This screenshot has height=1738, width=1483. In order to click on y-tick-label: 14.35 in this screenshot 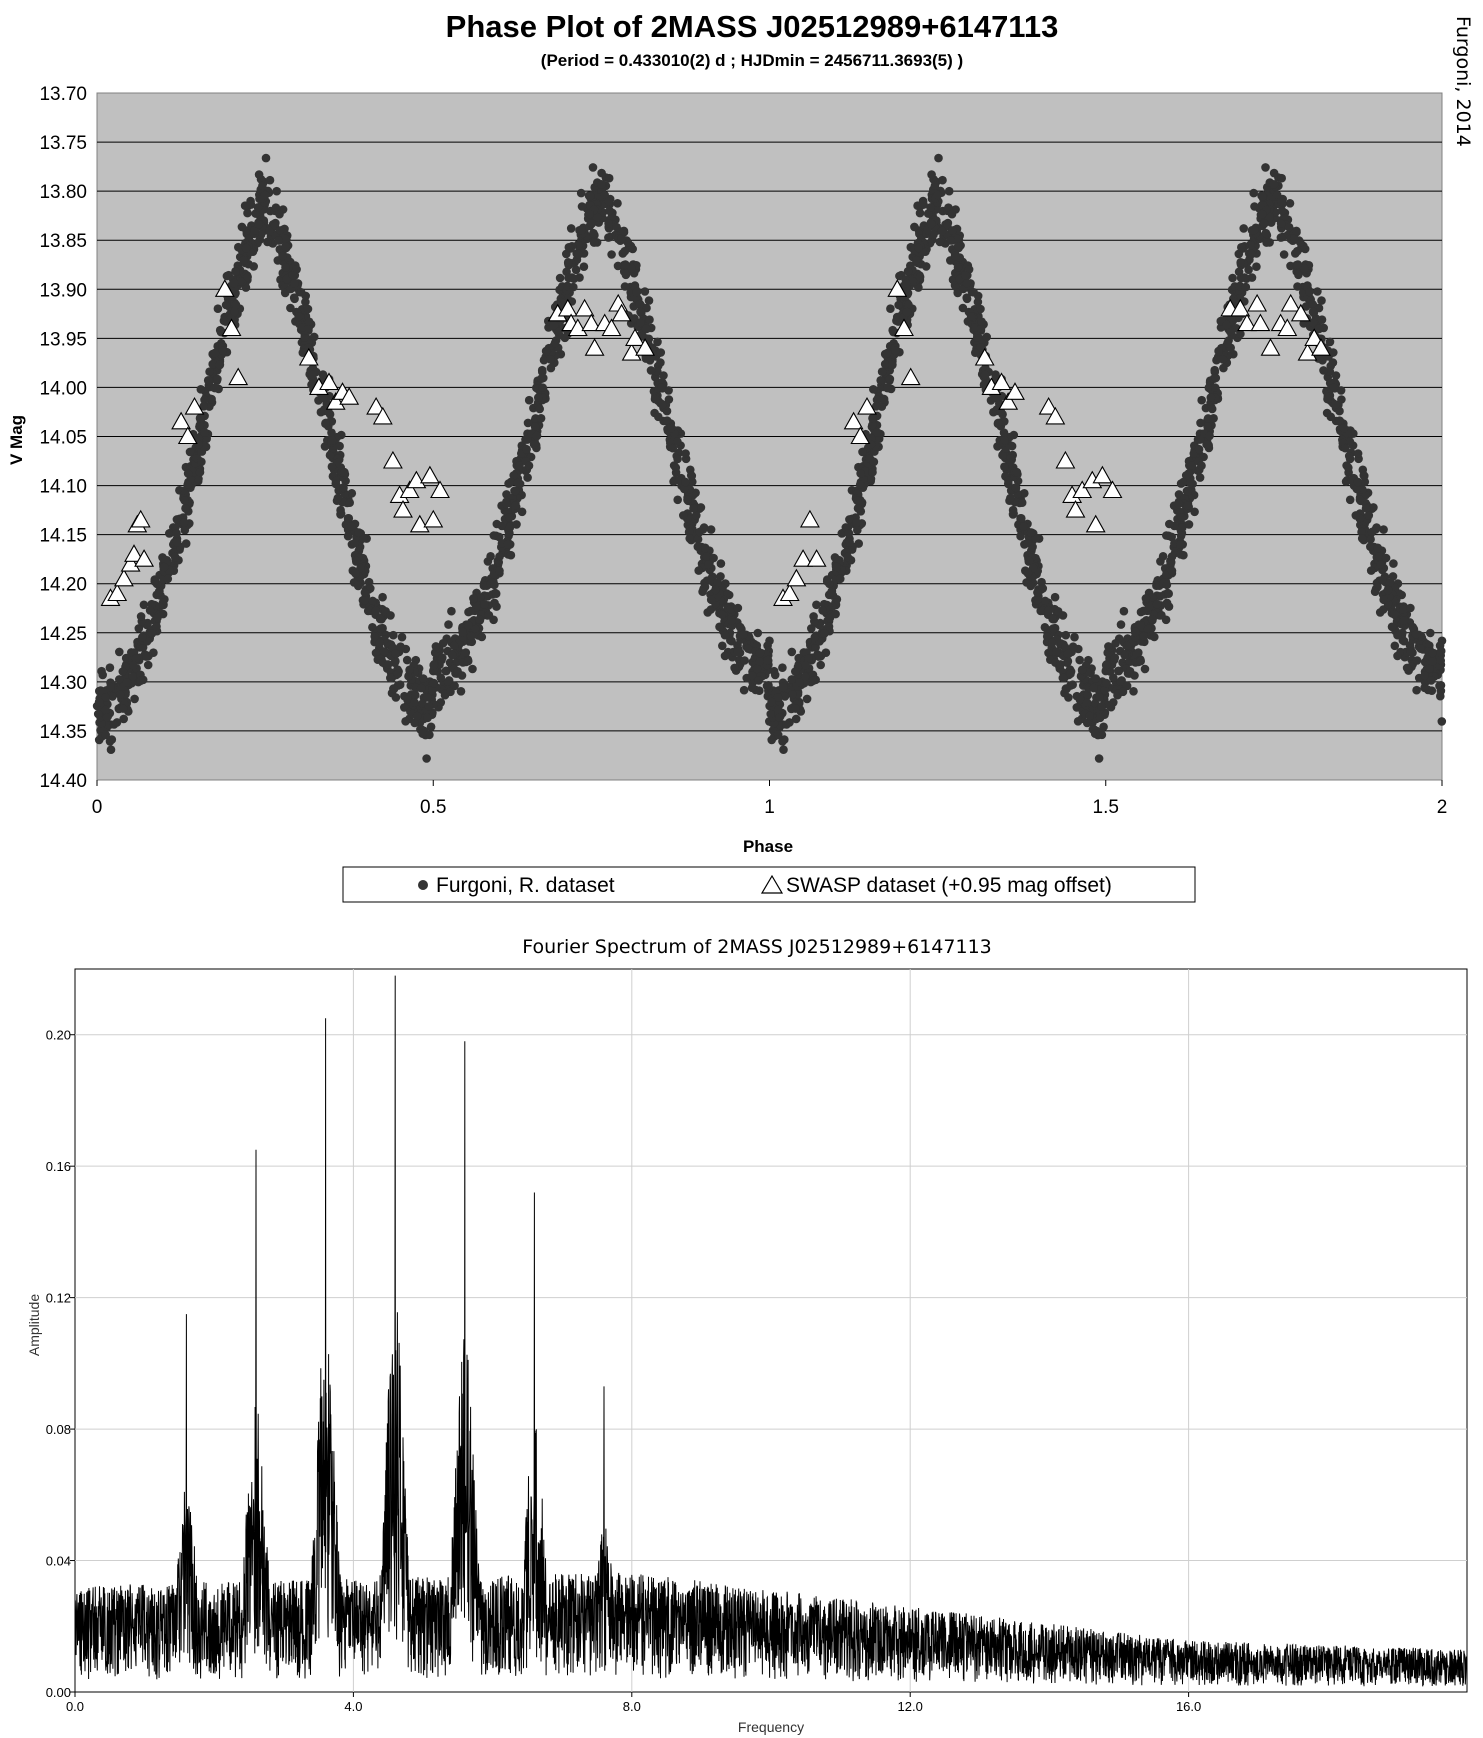, I will do `click(63, 732)`.